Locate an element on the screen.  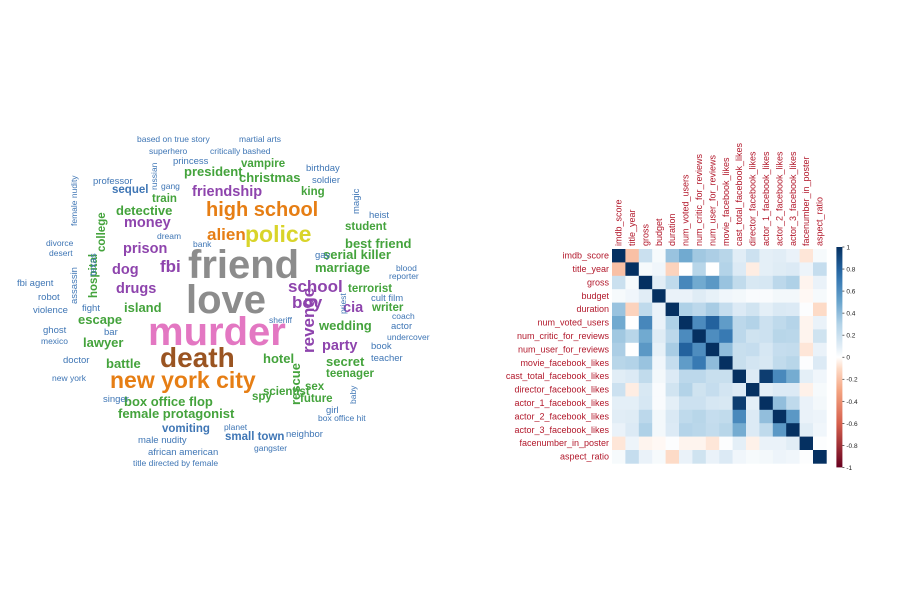
word-hotel: hotel is located at coordinates (278, 358).